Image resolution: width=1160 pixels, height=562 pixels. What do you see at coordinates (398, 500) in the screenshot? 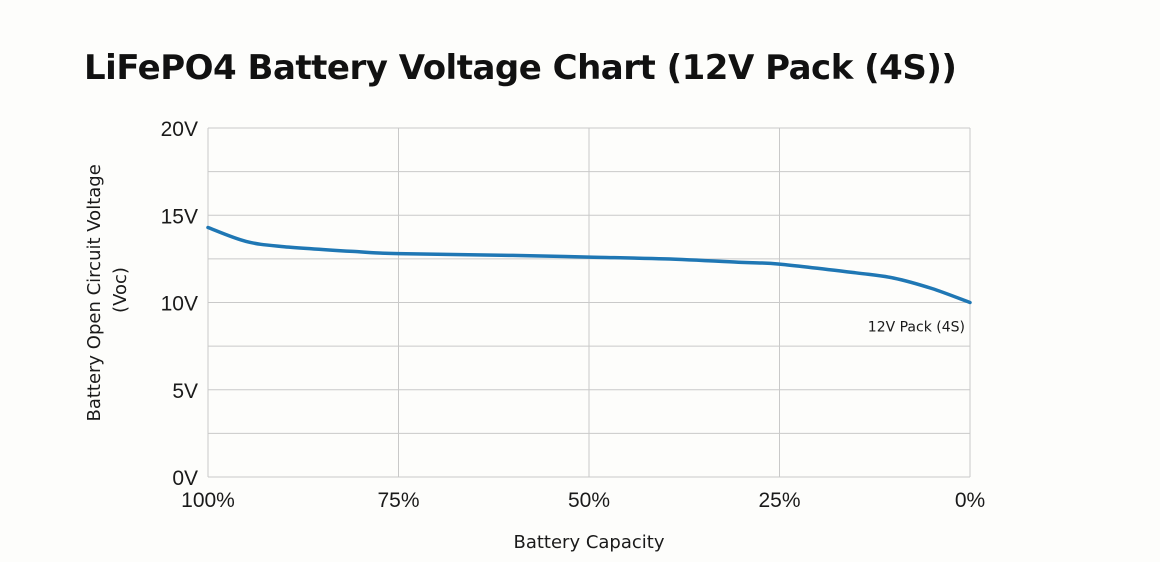
I see `x-tick-label: 75%` at bounding box center [398, 500].